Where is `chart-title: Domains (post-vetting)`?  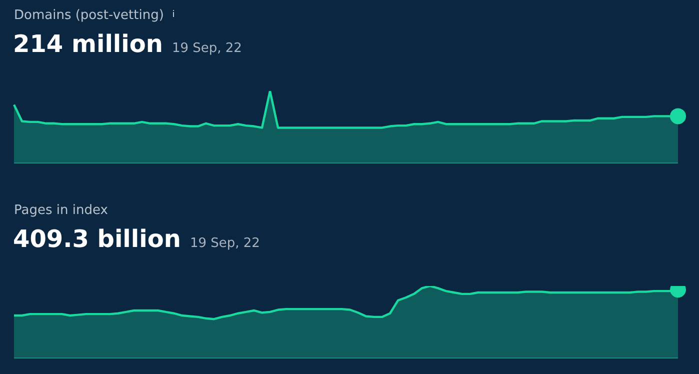 chart-title: Domains (post-vetting) is located at coordinates (89, 15).